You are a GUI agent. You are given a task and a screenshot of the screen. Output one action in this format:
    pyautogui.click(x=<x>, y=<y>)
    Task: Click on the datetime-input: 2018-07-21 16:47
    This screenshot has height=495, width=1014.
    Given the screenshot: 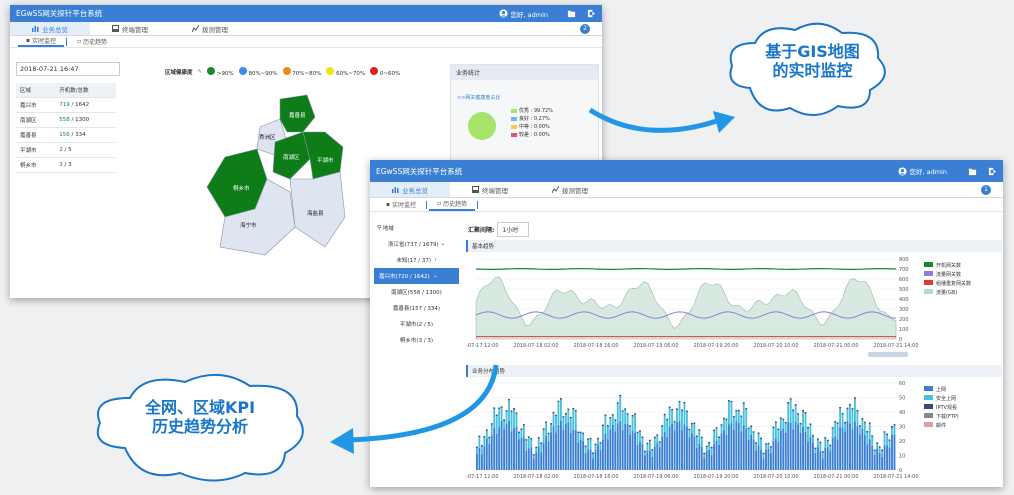 What is the action you would take?
    pyautogui.click(x=68, y=69)
    